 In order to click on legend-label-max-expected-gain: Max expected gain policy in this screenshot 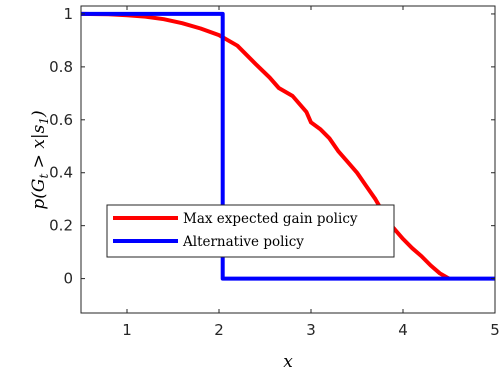, I will do `click(270, 219)`.